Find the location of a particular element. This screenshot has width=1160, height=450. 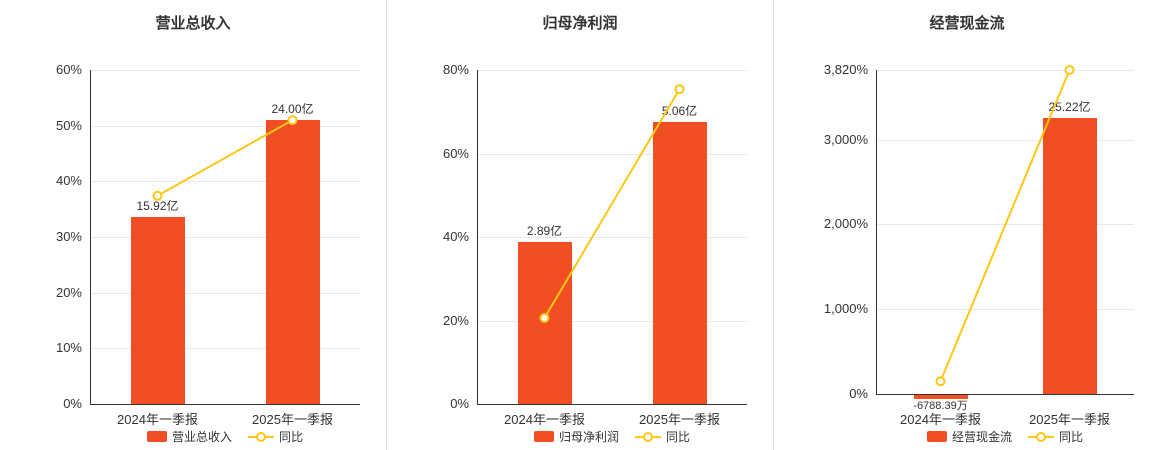

y-axis-tick-label: 50% is located at coordinates (68, 125).